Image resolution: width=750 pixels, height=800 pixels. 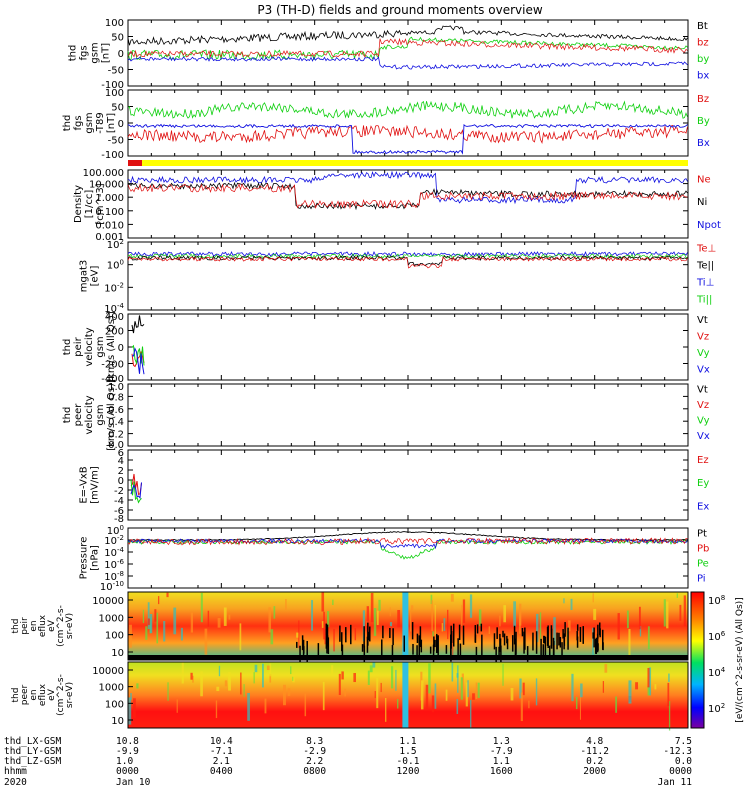 What do you see at coordinates (111, 415) in the screenshot?
I see `ylabel-line: [km/s (All Qs)]` at bounding box center [111, 415].